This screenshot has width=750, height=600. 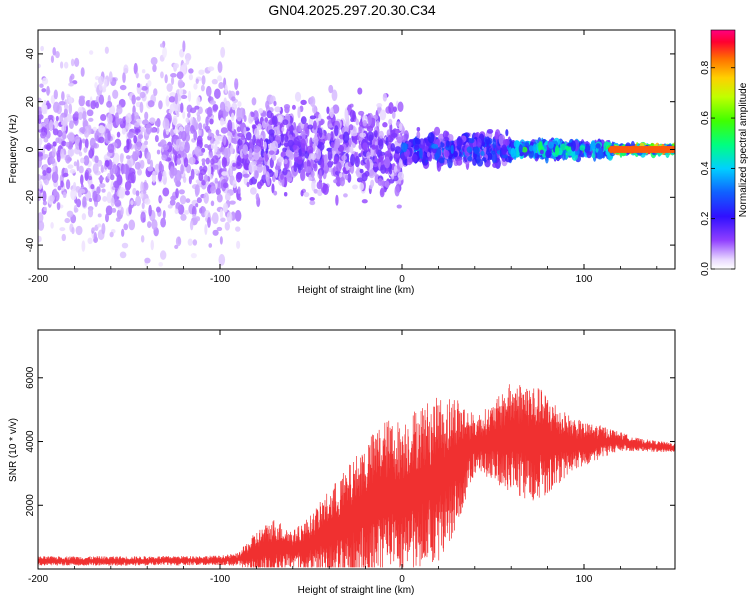 I want to click on x-tick-label: -200, so click(x=38, y=279).